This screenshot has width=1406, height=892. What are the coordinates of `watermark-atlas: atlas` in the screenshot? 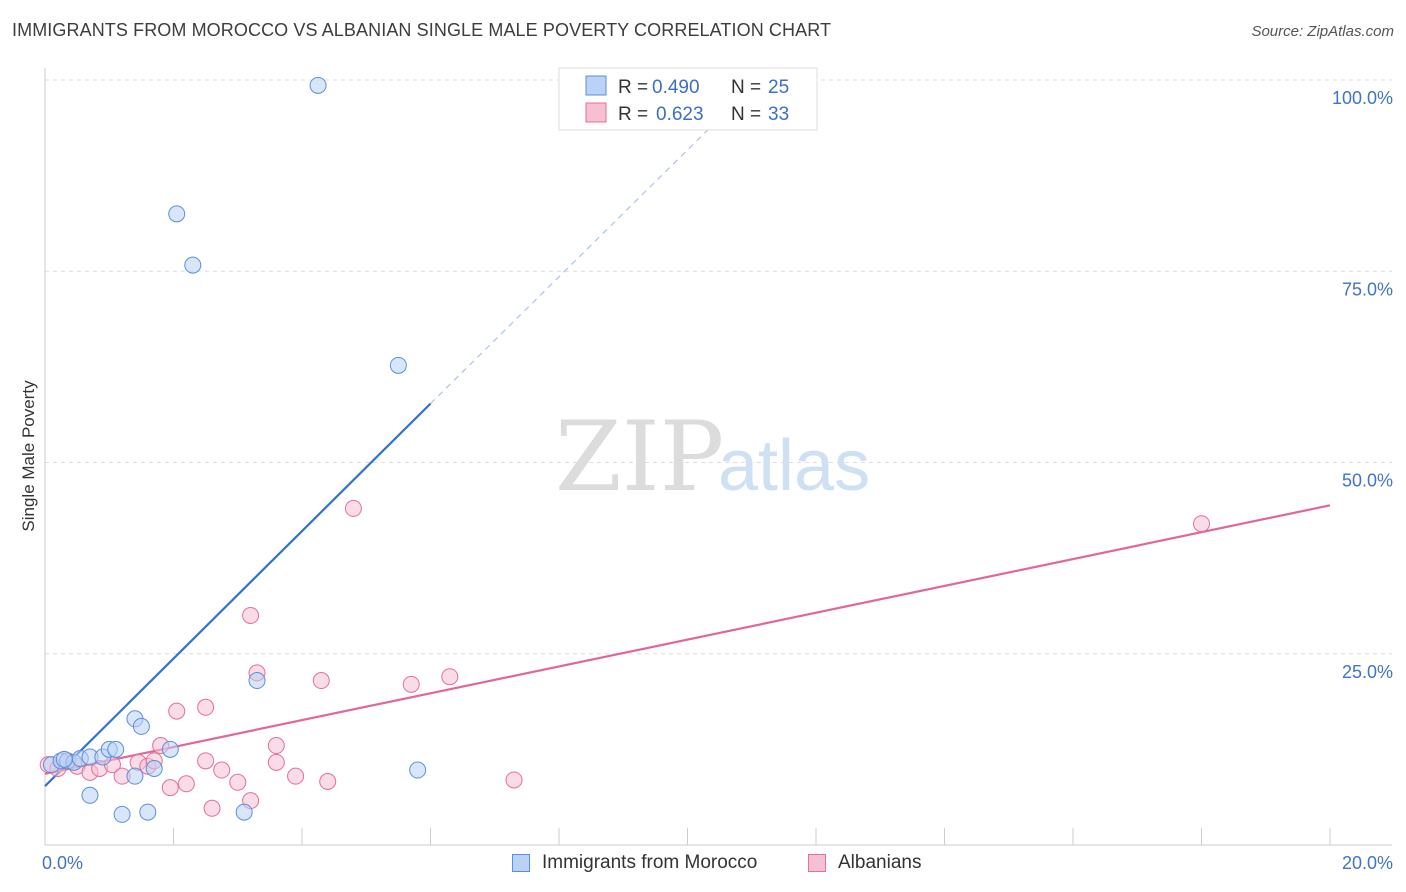 It's located at (794, 466).